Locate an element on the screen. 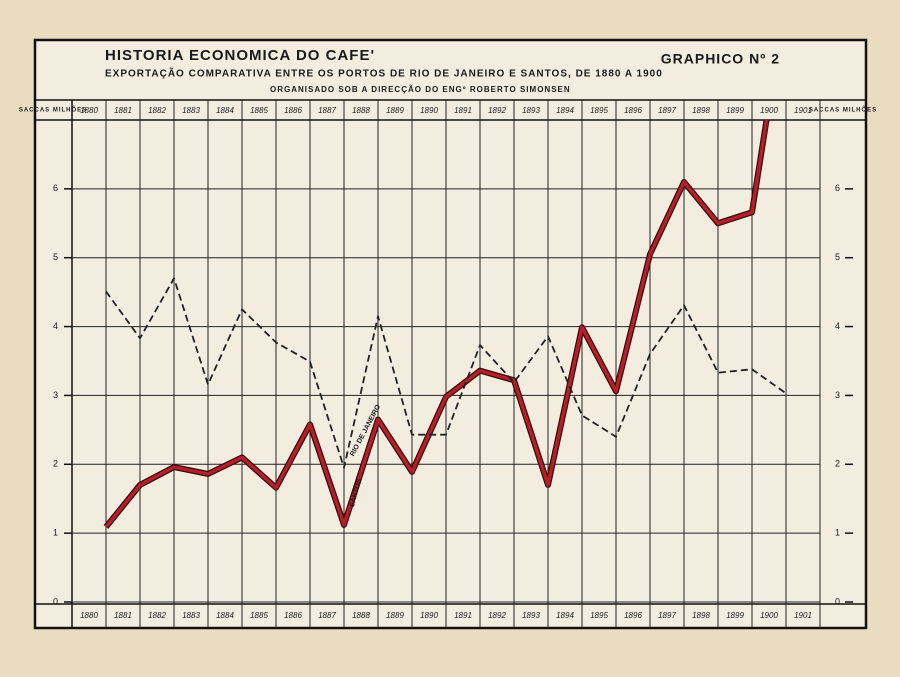 This screenshot has width=900, height=677. x-tick-label-top: 1894 is located at coordinates (565, 110).